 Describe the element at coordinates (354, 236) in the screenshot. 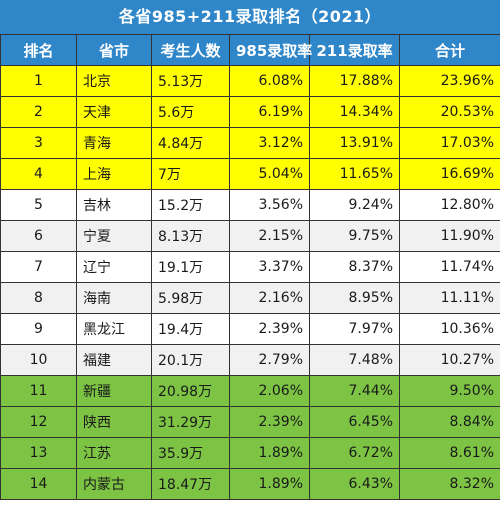

I see `cell-211-rate: 9.75%` at that location.